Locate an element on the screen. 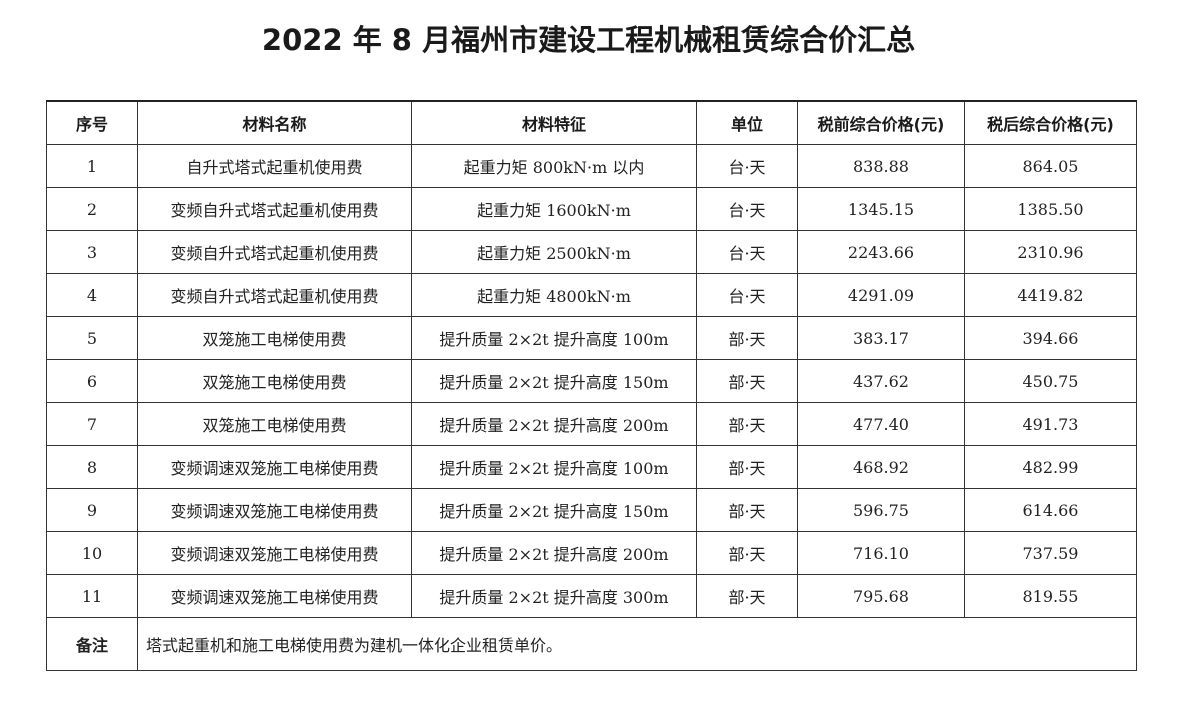 This screenshot has height=705, width=1177. cell-post-tax-price: 737.59 is located at coordinates (1050, 553).